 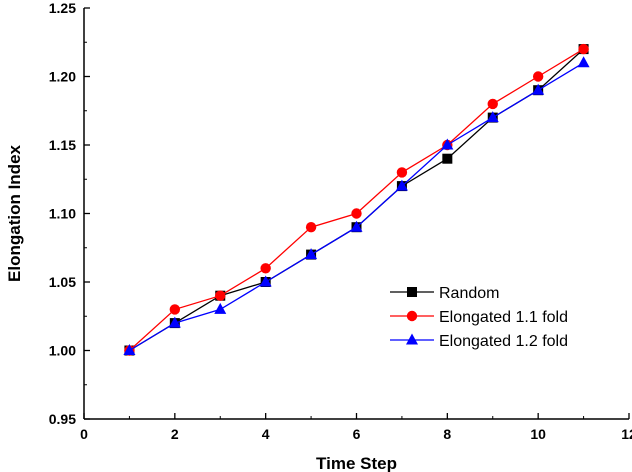 What do you see at coordinates (626, 434) in the screenshot?
I see `x-tick-label: 12` at bounding box center [626, 434].